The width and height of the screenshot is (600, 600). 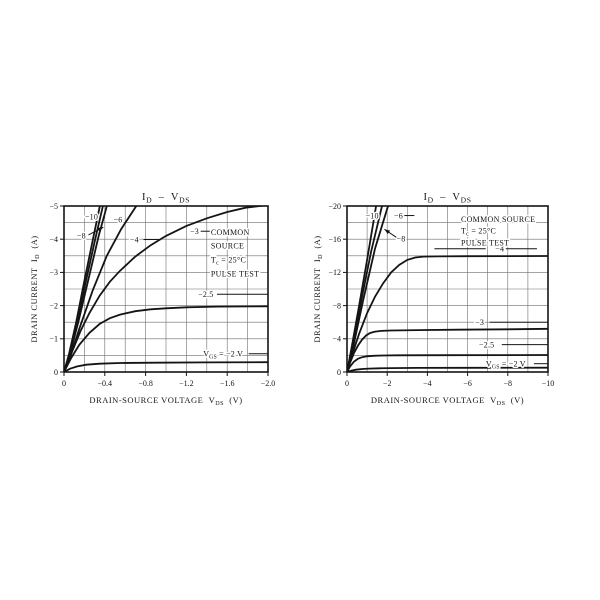 What do you see at coordinates (268, 383) in the screenshot?
I see `x-tick-label: −2.0` at bounding box center [268, 383].